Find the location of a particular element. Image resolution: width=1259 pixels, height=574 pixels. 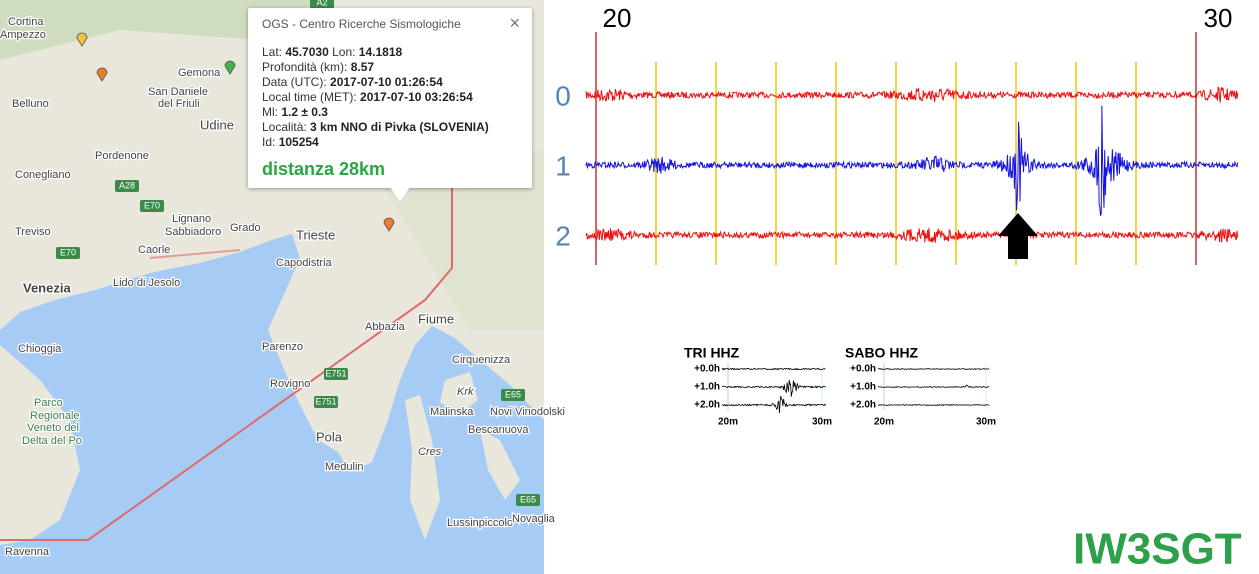

popup-row: Località: 3 km NNO di Pivka (SLOVENIA) is located at coordinates (390, 127).